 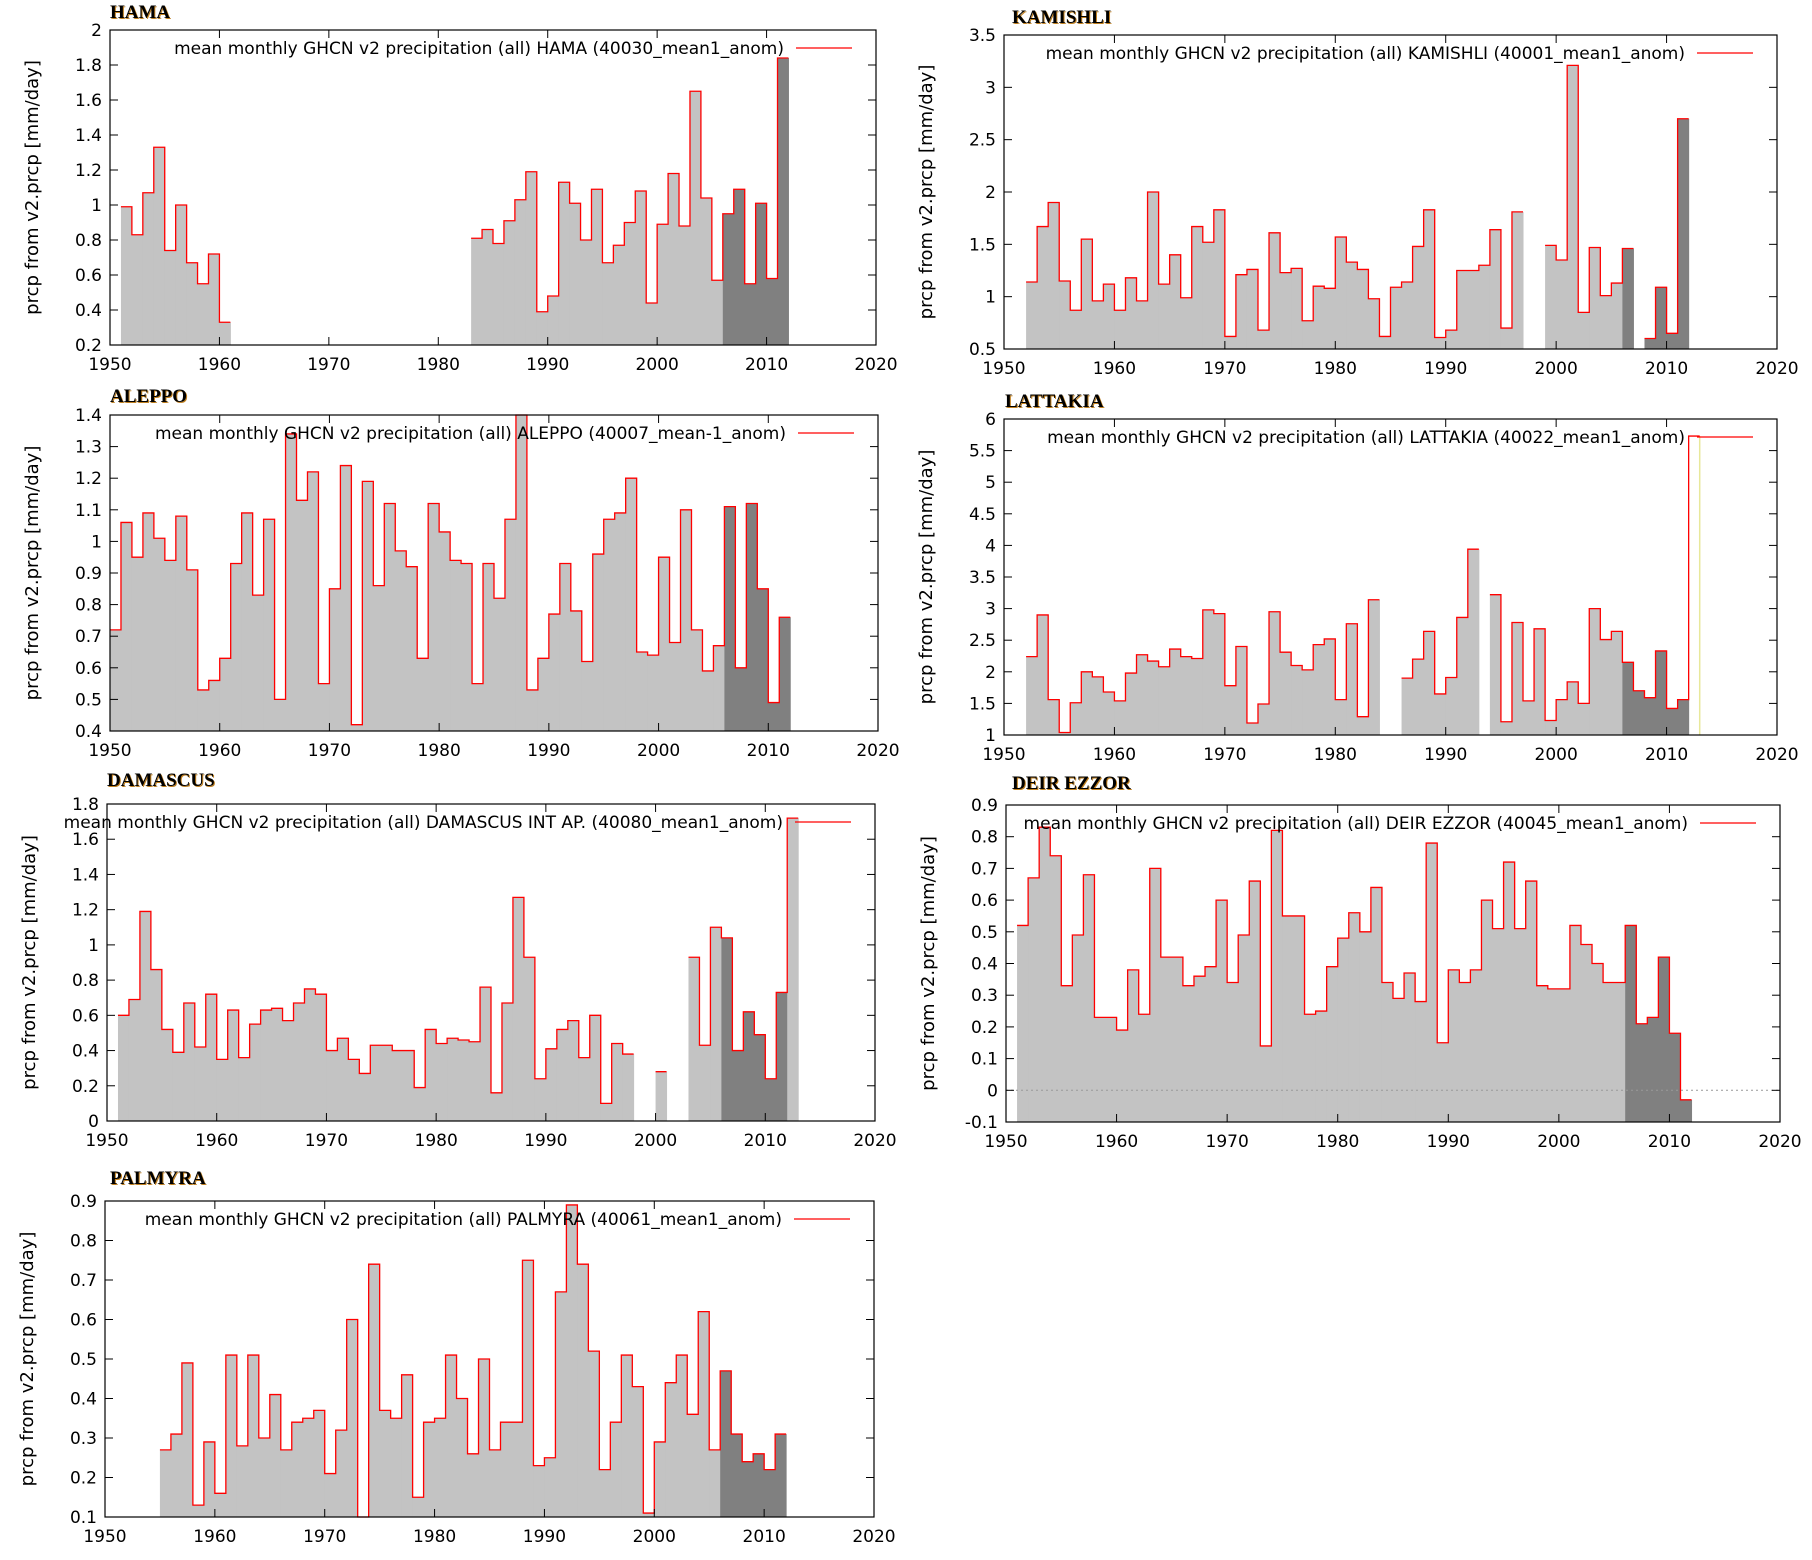 I want to click on y-tick-label: 1, so click(x=990, y=736).